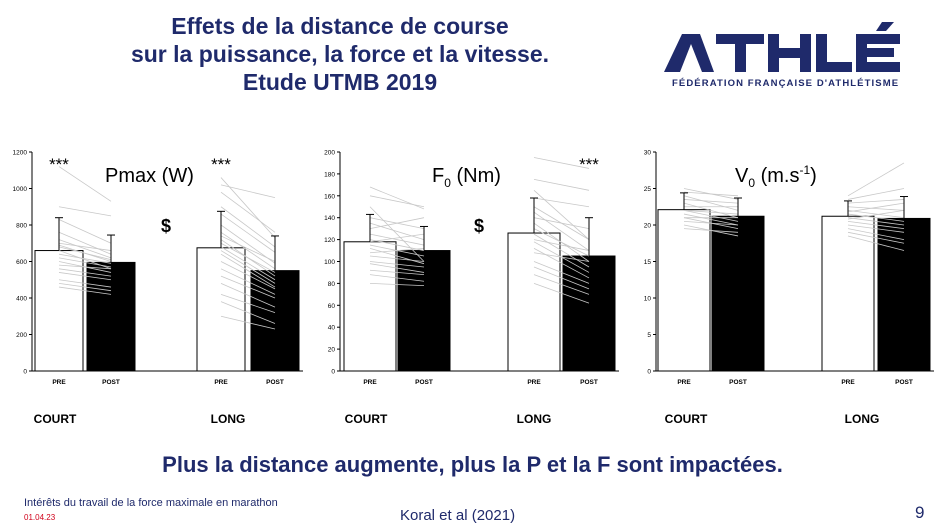  Describe the element at coordinates (59, 164) in the screenshot. I see `significance-stars: ***` at that location.